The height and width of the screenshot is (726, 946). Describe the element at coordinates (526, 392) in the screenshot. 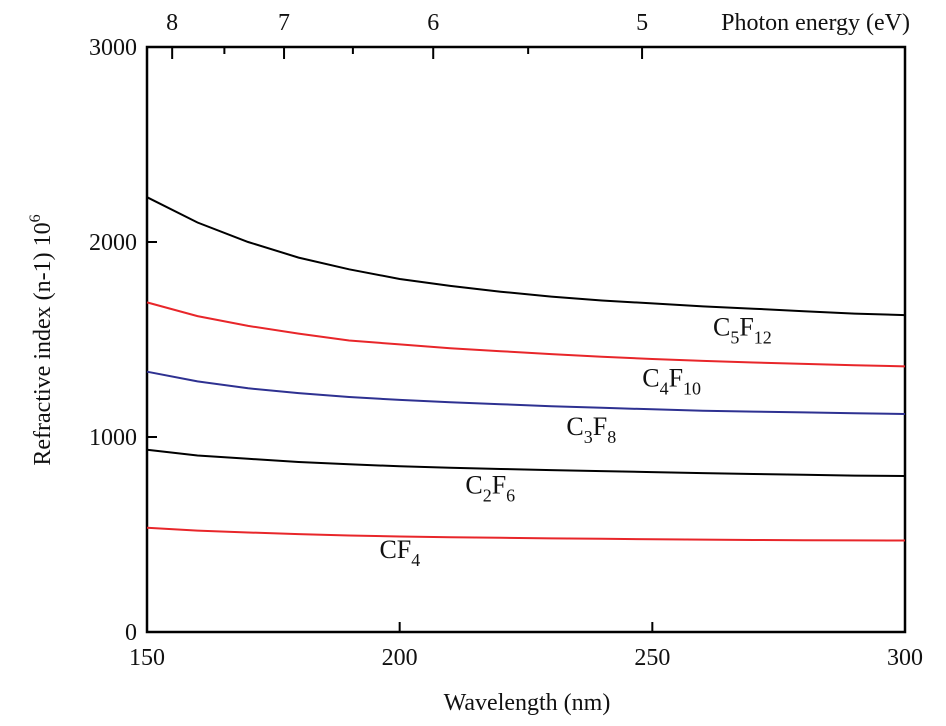

I see `series-line-c3f8` at that location.